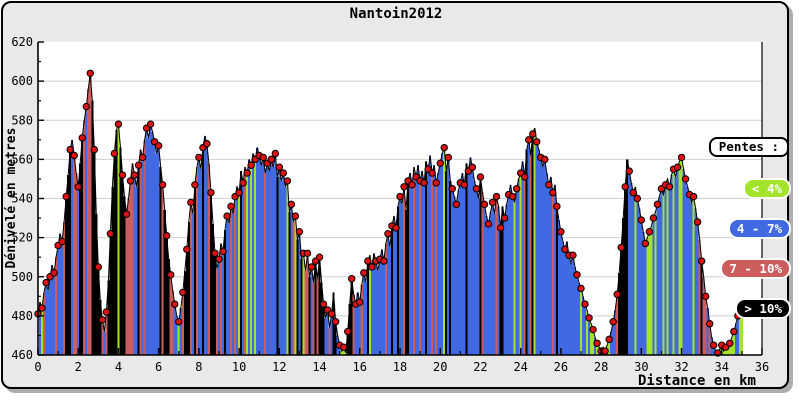 This screenshot has height=400, width=800. Describe the element at coordinates (37, 367) in the screenshot. I see `x-tick-label: 0` at that location.